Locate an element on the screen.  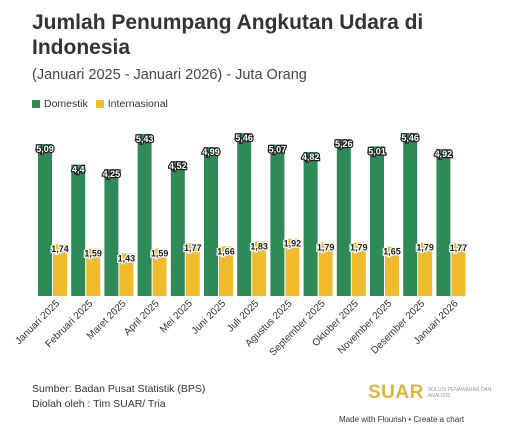
legend-item-internasional: Internasional is located at coordinates (131, 104).